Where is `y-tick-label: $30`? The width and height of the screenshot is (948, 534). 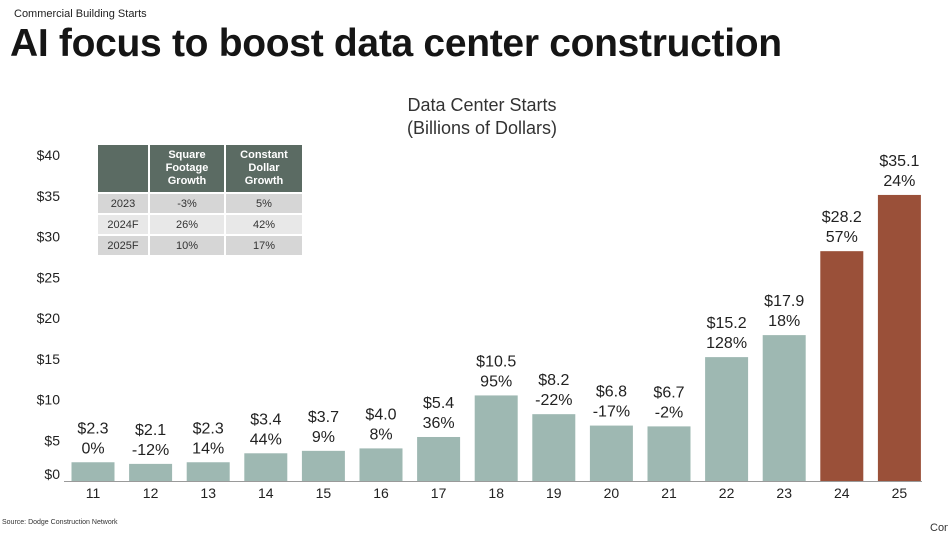 y-tick-label: $30 is located at coordinates (49, 237).